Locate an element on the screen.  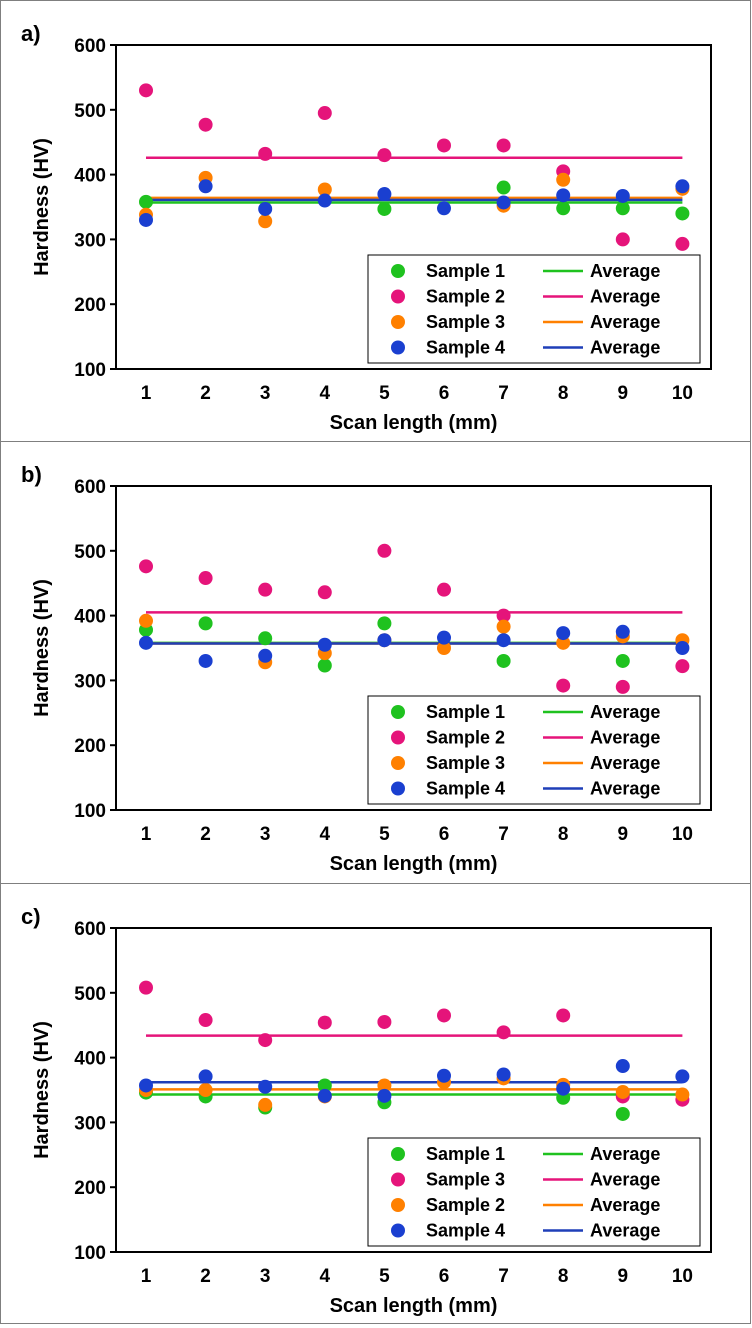
x-tick-label: 9 is located at coordinates (623, 1276).